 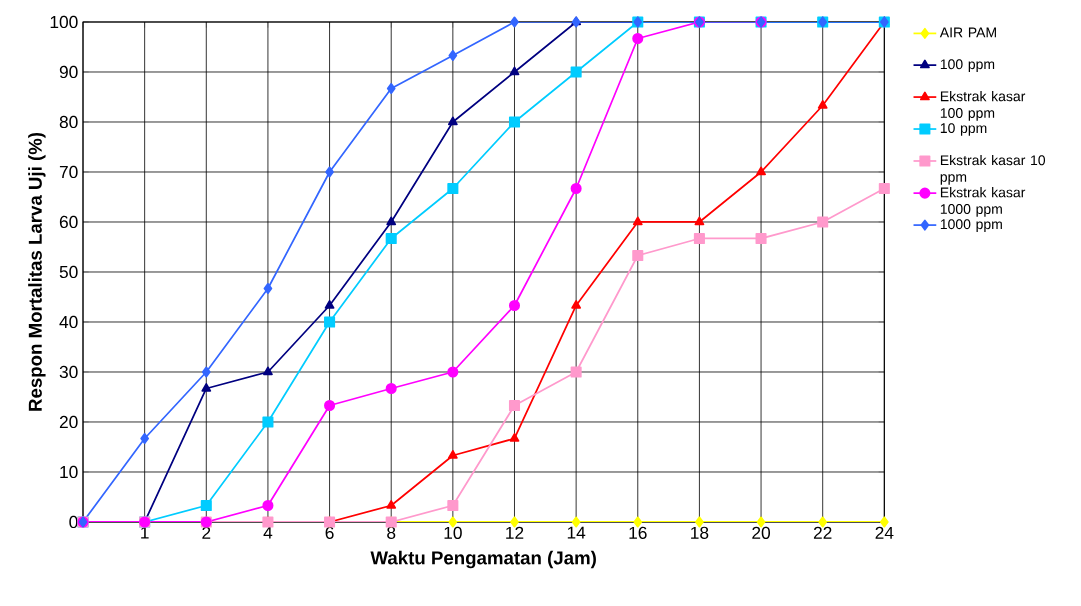 What do you see at coordinates (68, 422) in the screenshot?
I see `y-tick-label: 20` at bounding box center [68, 422].